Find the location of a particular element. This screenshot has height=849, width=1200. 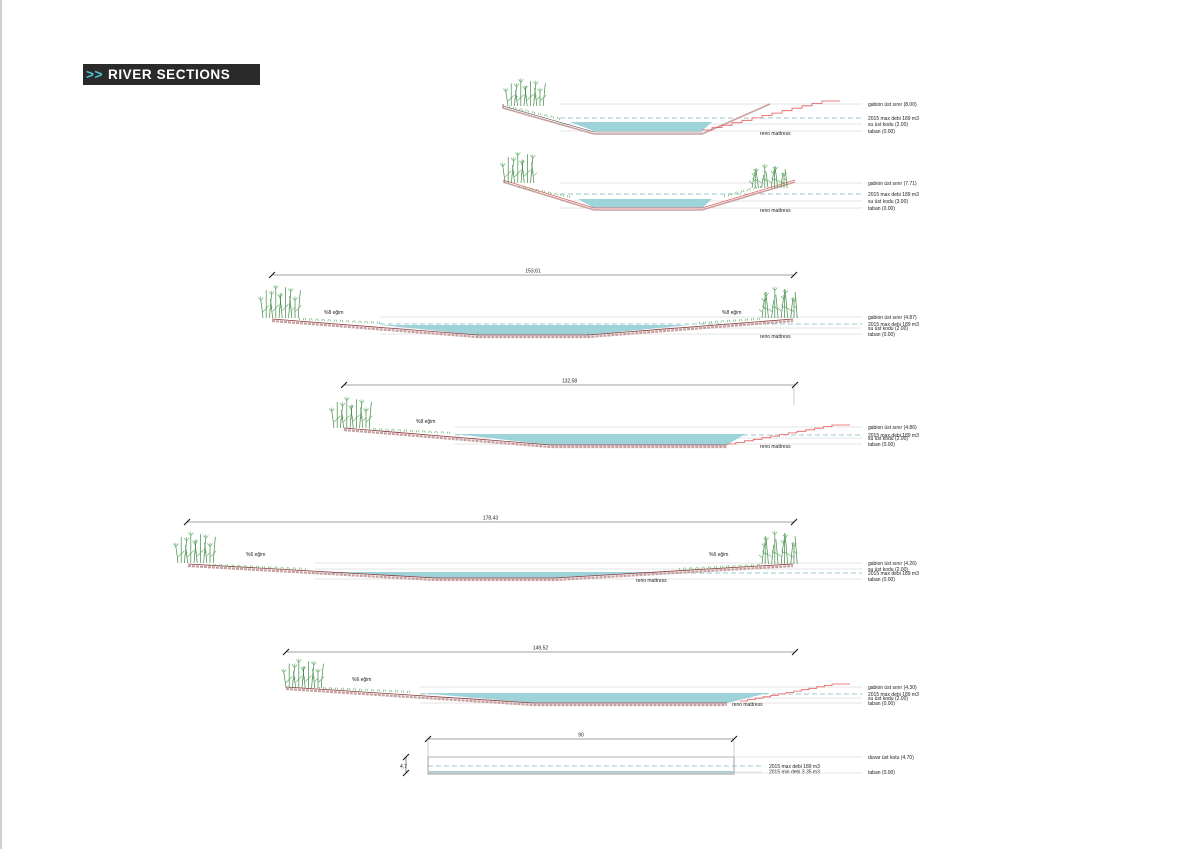

width-dimension-label: 153,61 is located at coordinates (533, 272).